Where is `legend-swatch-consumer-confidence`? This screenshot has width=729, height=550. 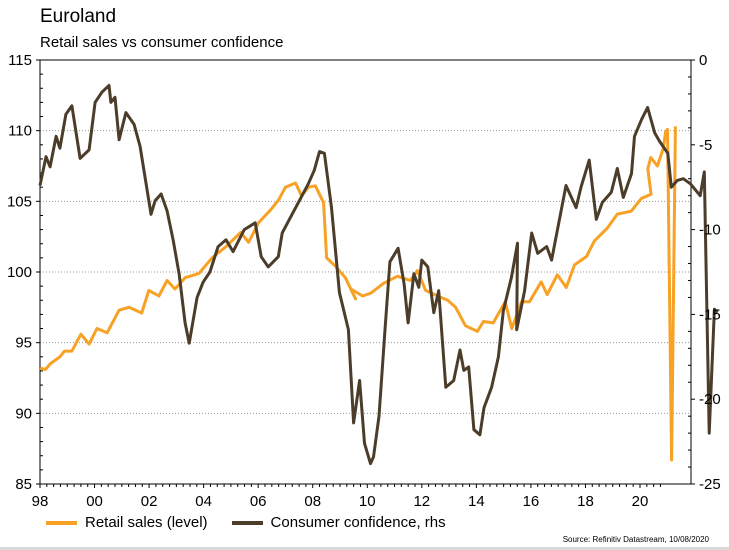 legend-swatch-consumer-confidence is located at coordinates (247, 522).